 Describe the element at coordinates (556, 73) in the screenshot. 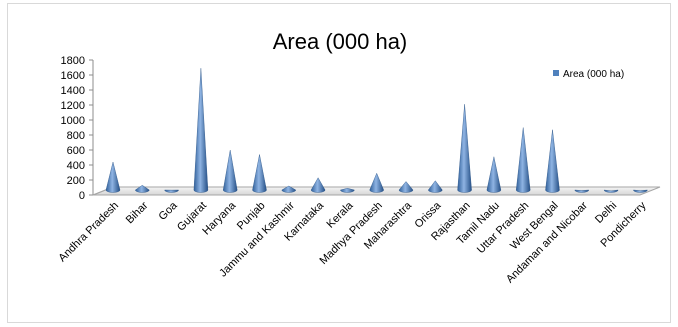

I see `legend-swatch` at that location.